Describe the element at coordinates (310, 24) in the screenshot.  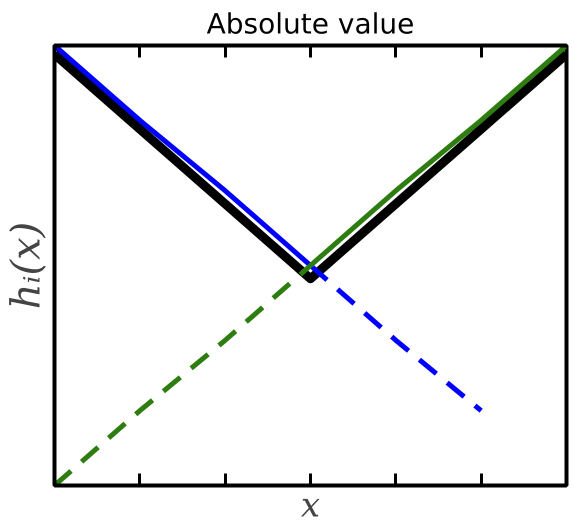
I see `chart-title: Absolute value` at that location.